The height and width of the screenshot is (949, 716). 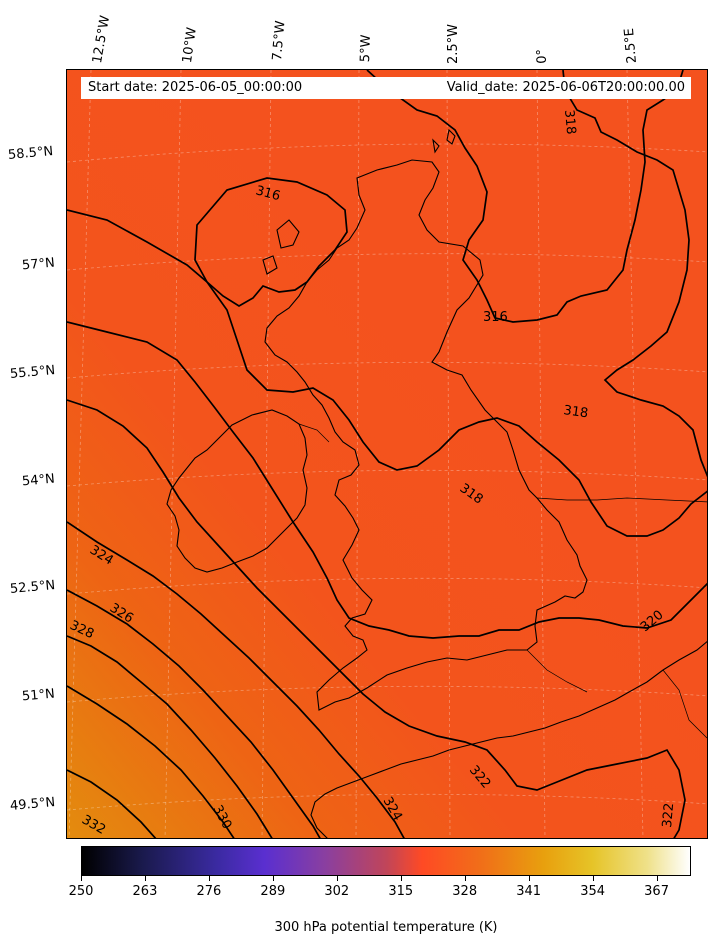 What do you see at coordinates (30, 153) in the screenshot?
I see `lat-label-58-5n: 58.5°N` at bounding box center [30, 153].